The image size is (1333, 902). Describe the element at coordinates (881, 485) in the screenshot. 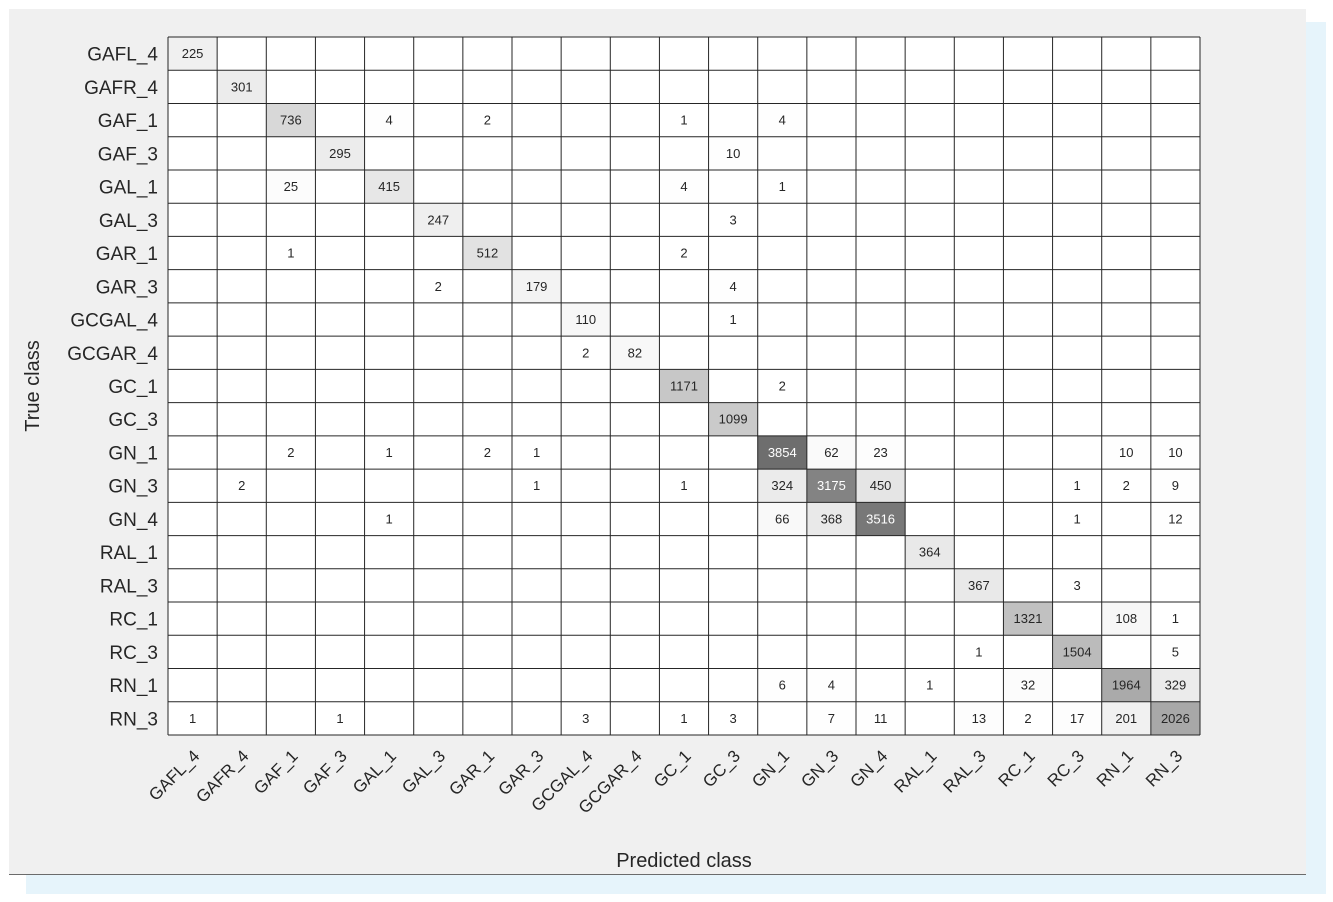

I see `cell-value-GN_3-GN_4: 450` at that location.